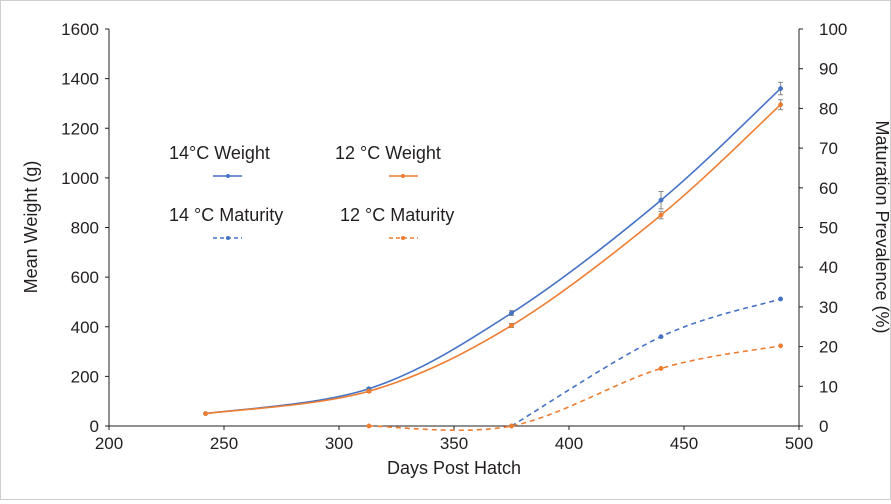 This screenshot has width=891, height=504. I want to click on legend-entry: 14°C Weight, so click(219, 160).